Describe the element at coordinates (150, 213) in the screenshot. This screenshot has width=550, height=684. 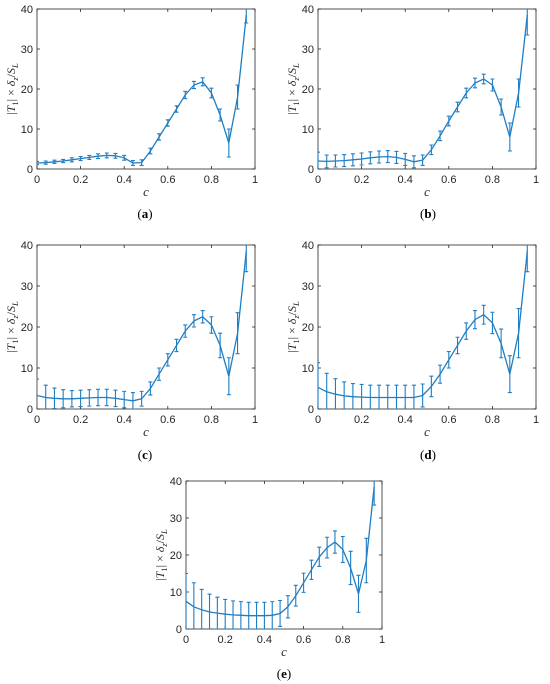
I see `caption-close: )` at that location.